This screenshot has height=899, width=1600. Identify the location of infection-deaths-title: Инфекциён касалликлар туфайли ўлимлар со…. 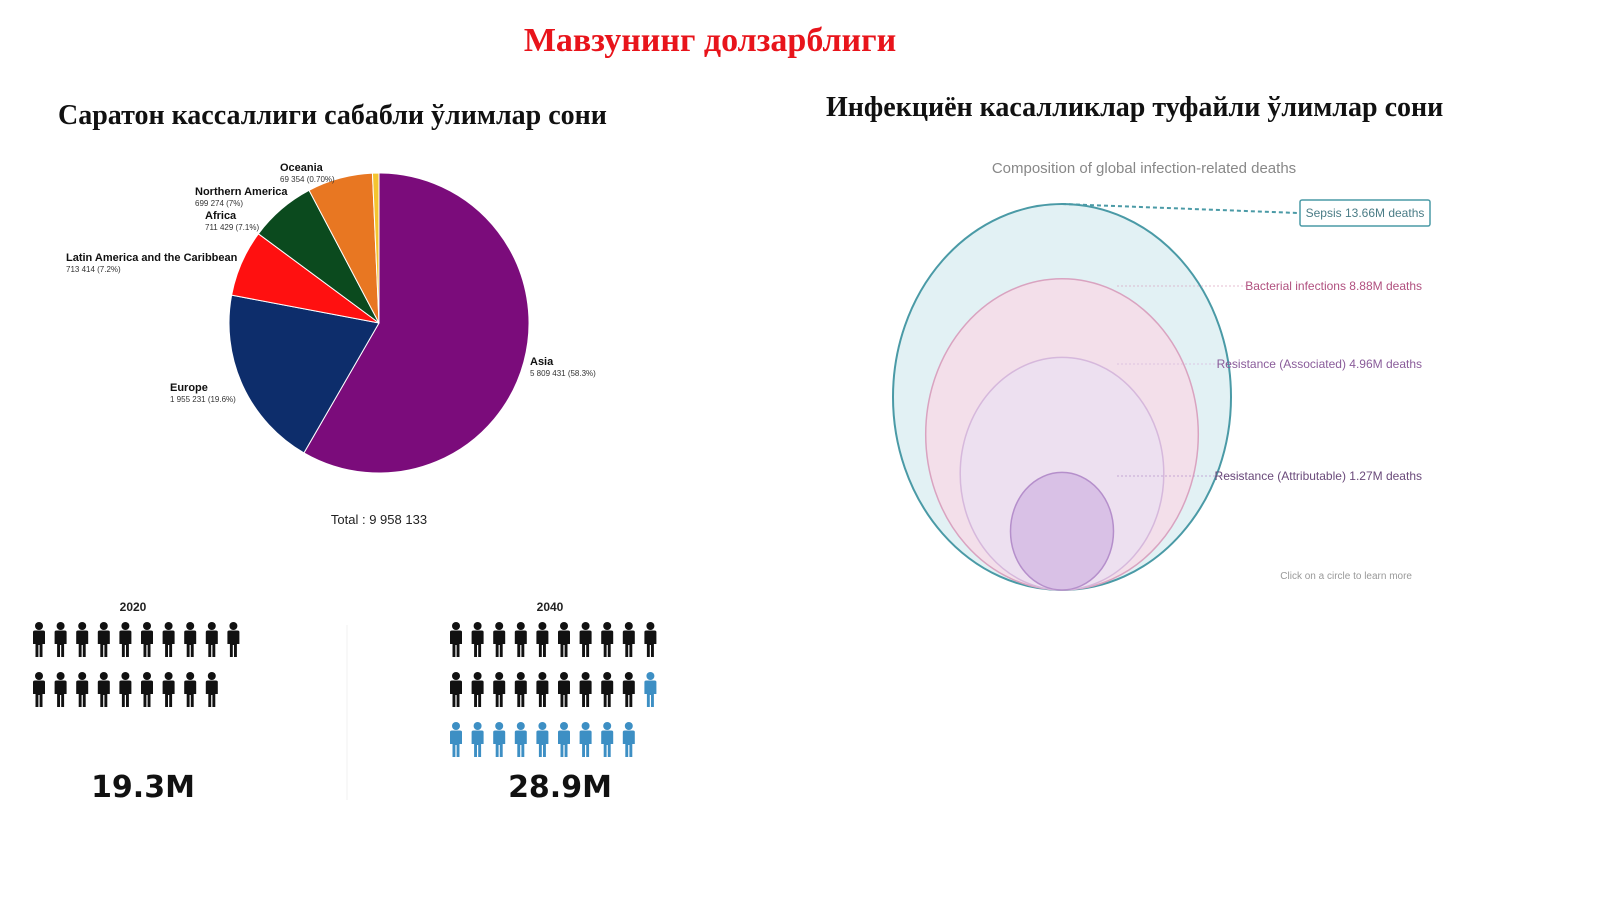
(1135, 107).